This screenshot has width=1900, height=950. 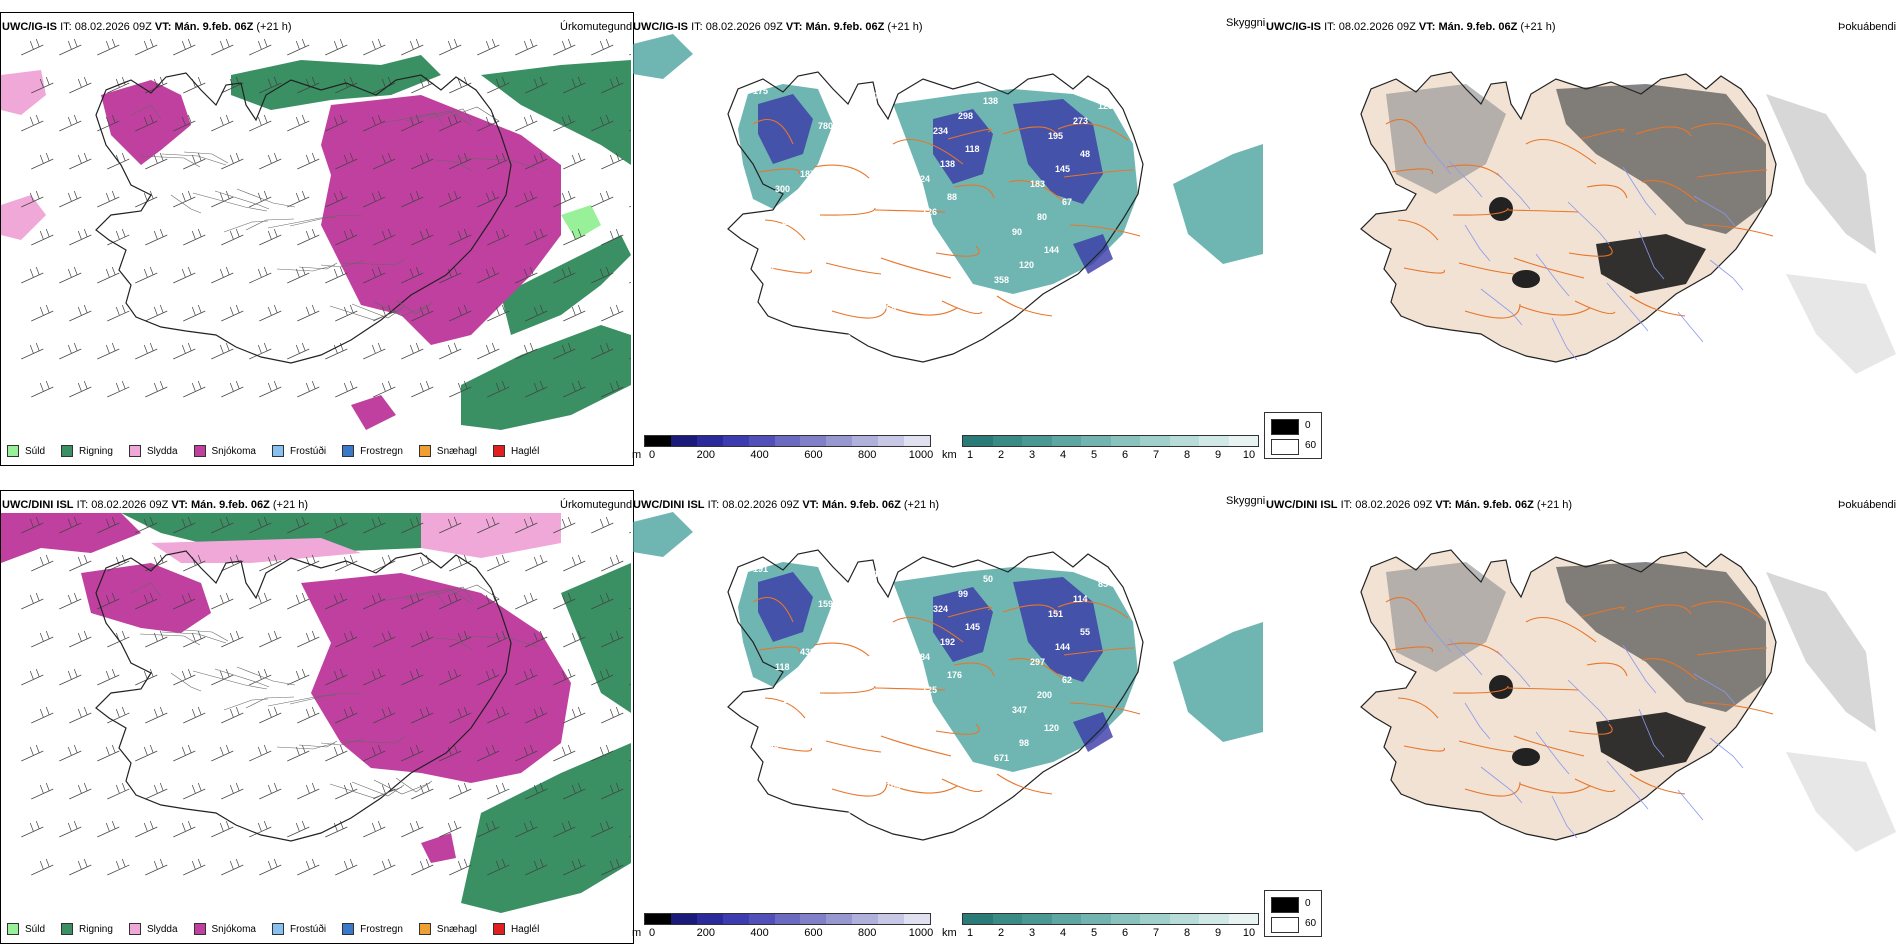 I want to click on model-name: UWC/IG-IS, so click(x=1293, y=27).